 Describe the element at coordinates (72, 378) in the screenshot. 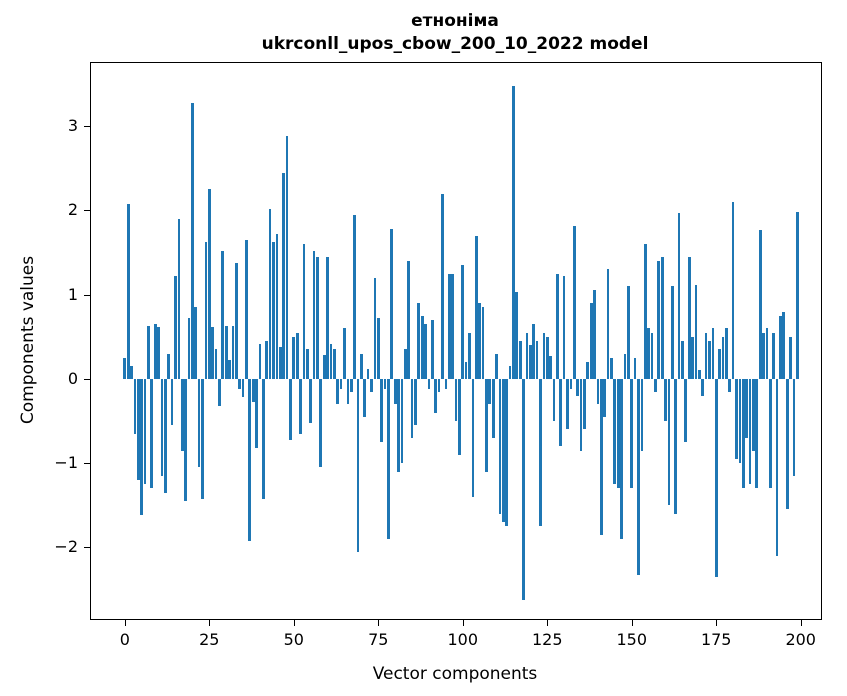

I see `y-tick-label: 0` at that location.